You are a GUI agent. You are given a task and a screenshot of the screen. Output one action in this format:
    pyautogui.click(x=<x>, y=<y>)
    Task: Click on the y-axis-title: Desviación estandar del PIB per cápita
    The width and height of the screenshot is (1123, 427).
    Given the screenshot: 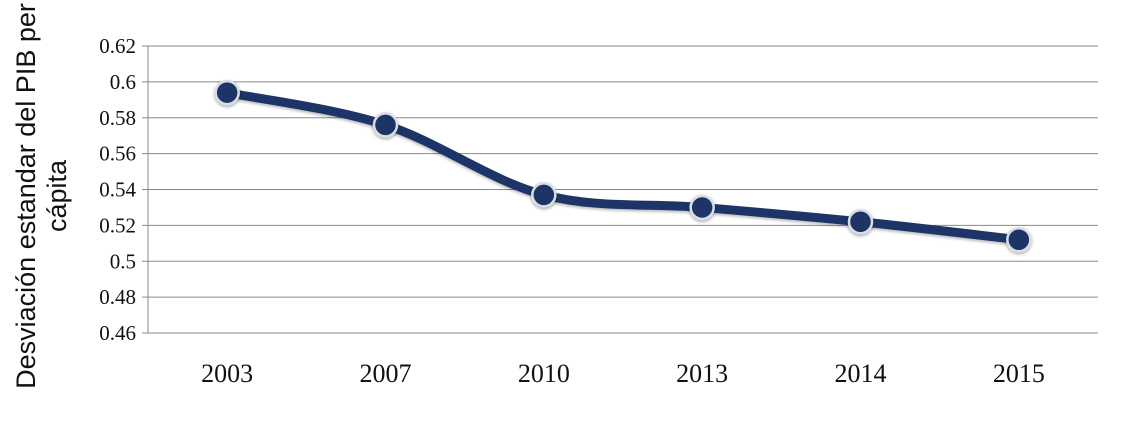 What is the action you would take?
    pyautogui.click(x=41, y=196)
    